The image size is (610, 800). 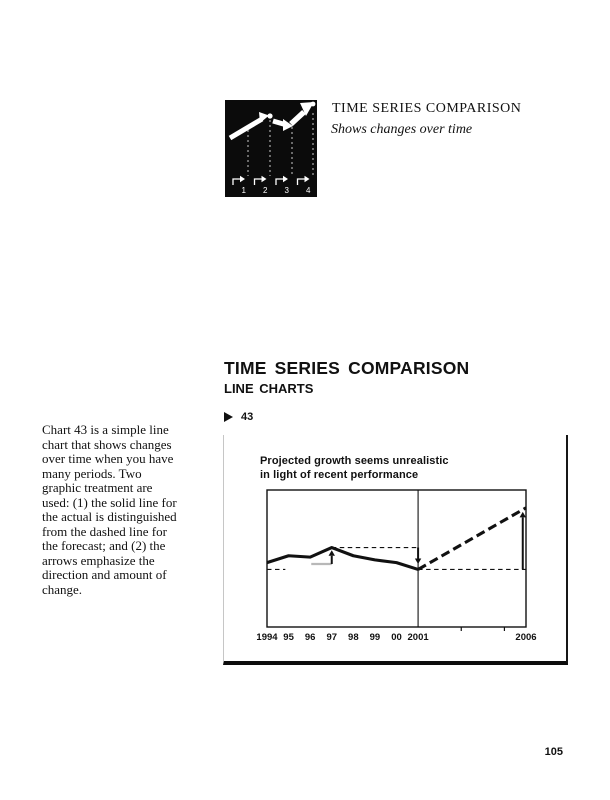 I want to click on page-number: 105, so click(x=553, y=752).